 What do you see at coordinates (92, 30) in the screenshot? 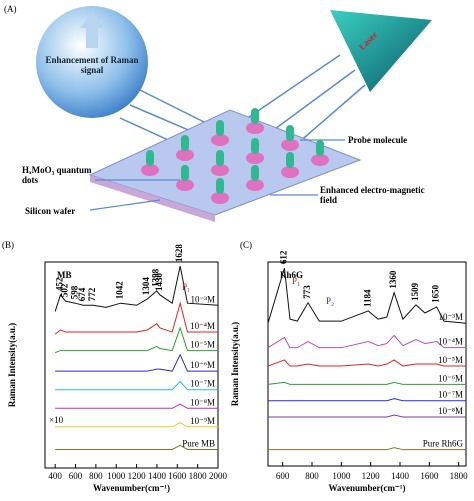
I see `up-arrow` at bounding box center [92, 30].